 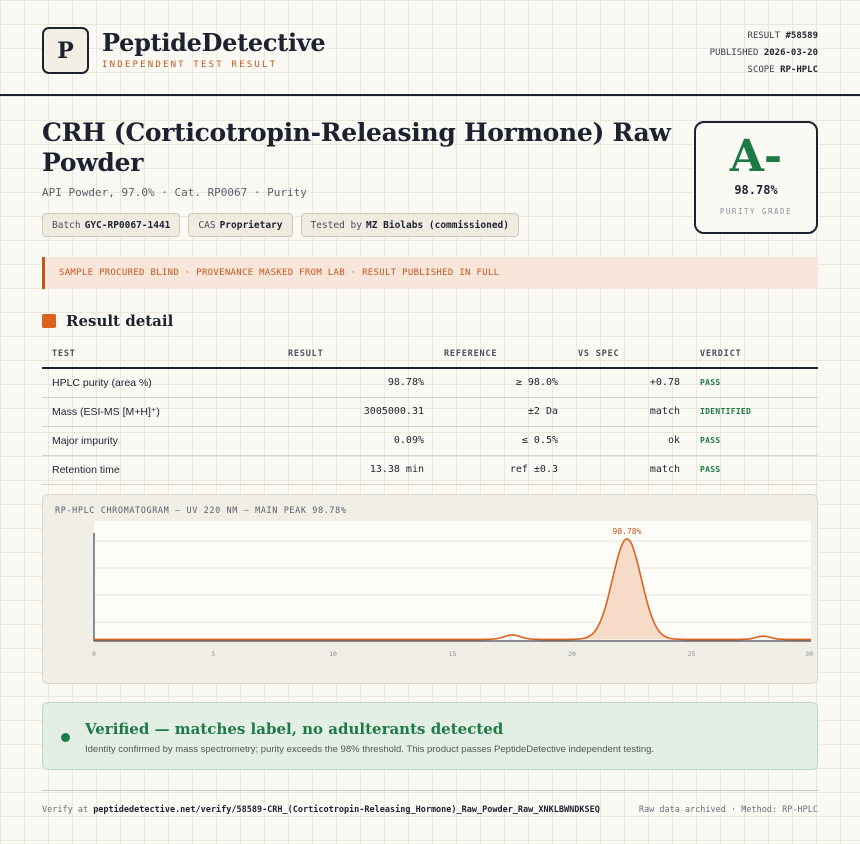 What do you see at coordinates (160, 354) in the screenshot?
I see `col-test: TEST` at bounding box center [160, 354].